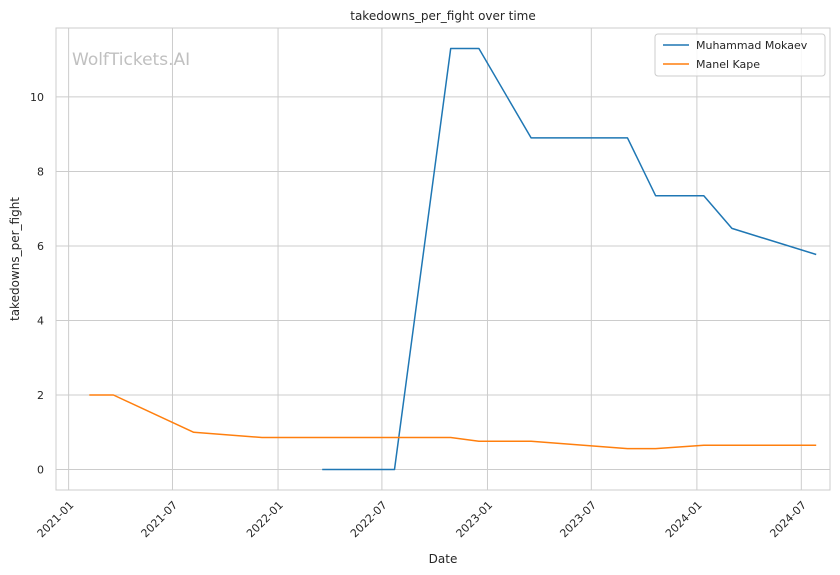  Describe the element at coordinates (40, 395) in the screenshot. I see `y-tick-label: 2` at that location.